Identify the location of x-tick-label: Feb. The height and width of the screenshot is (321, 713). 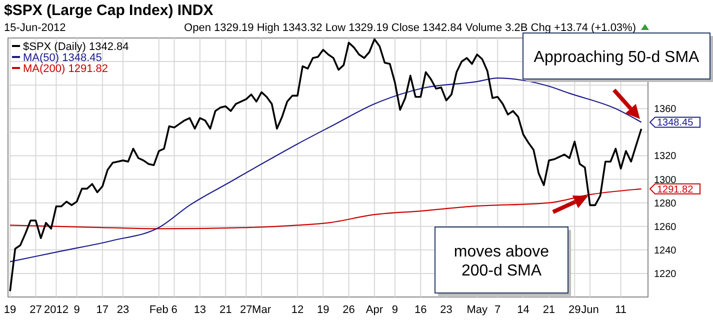
(158, 310).